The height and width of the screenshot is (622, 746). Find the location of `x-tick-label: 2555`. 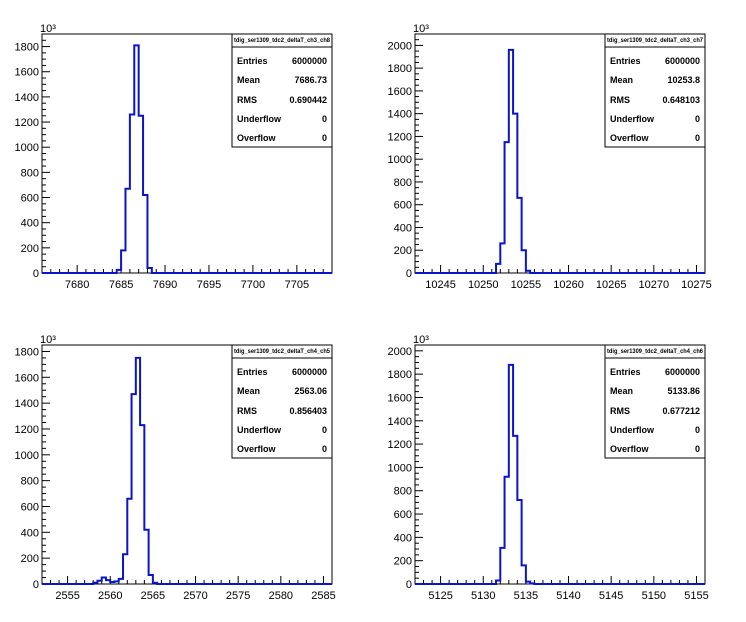

x-tick-label: 2555 is located at coordinates (67, 596).